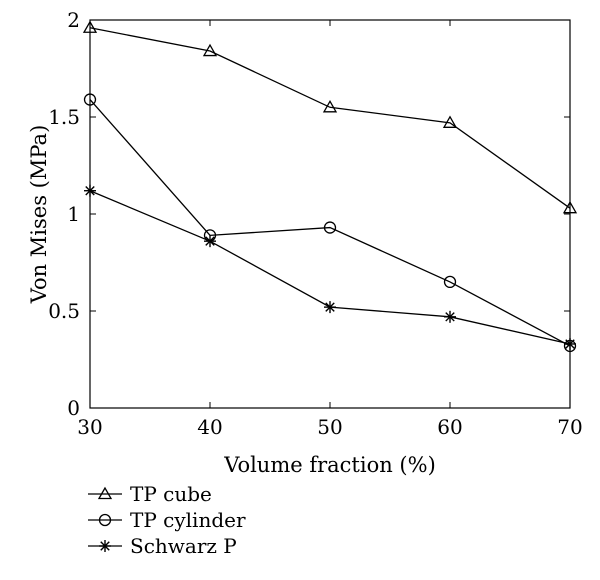 The width and height of the screenshot is (600, 580). I want to click on legend-item: TP cylinder, so click(167, 520).